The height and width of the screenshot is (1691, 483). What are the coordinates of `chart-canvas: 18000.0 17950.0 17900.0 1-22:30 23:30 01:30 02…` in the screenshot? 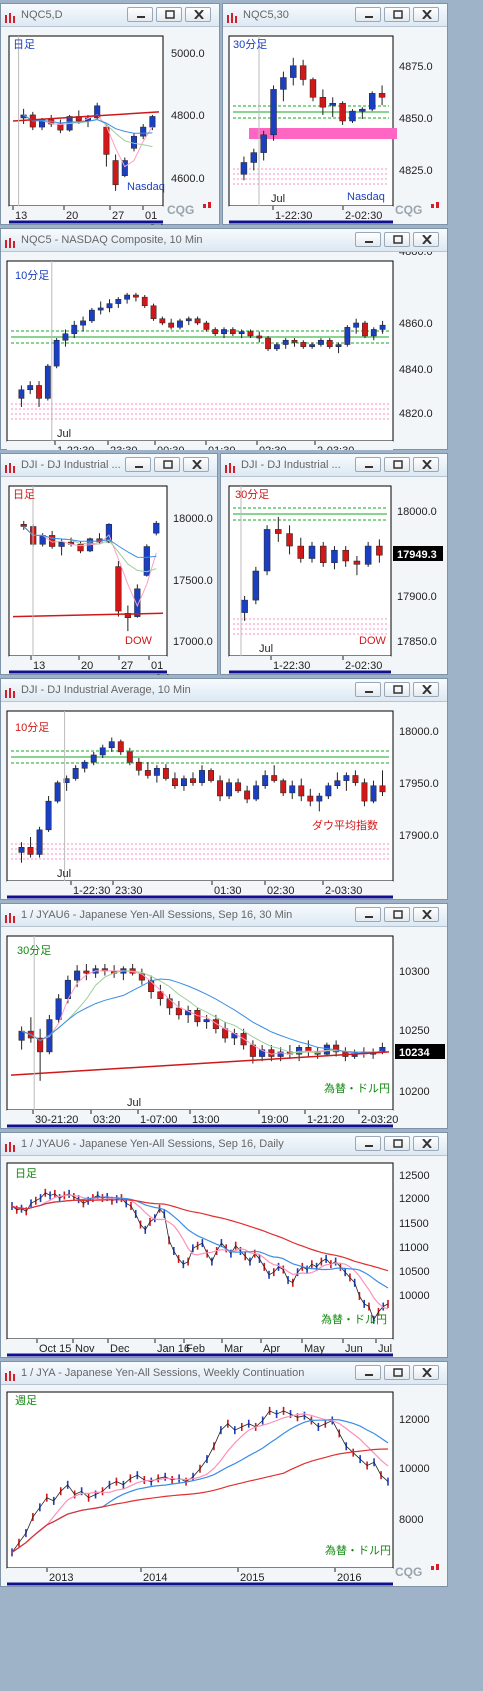 It's located at (224, 801).